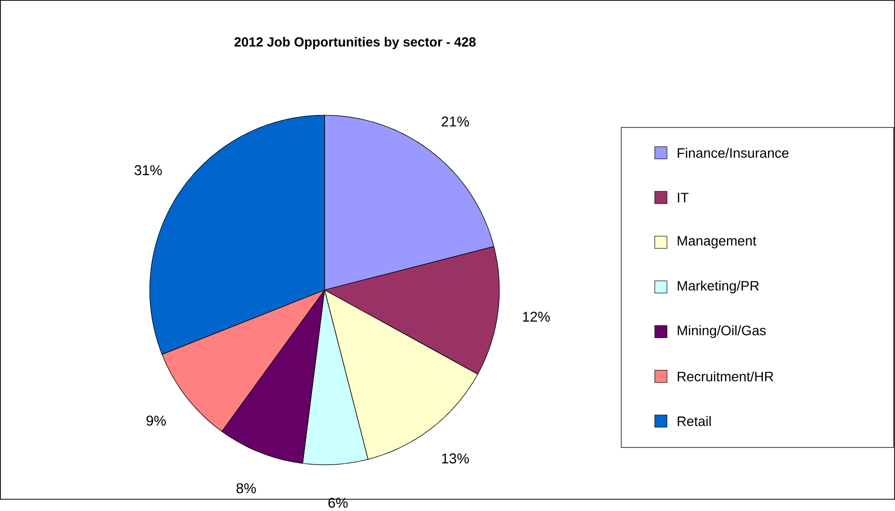 This screenshot has width=895, height=511. Describe the element at coordinates (694, 421) in the screenshot. I see `legend-label: Retail` at that location.